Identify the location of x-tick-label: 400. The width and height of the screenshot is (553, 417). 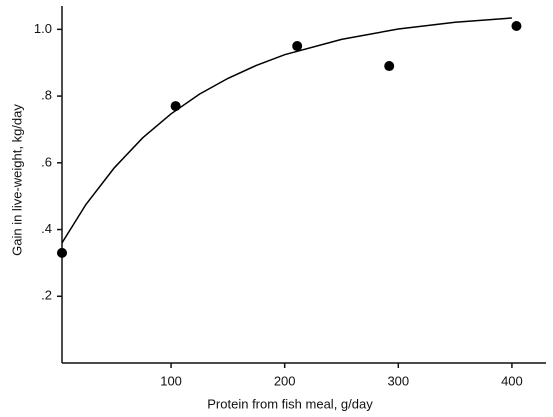
(512, 380).